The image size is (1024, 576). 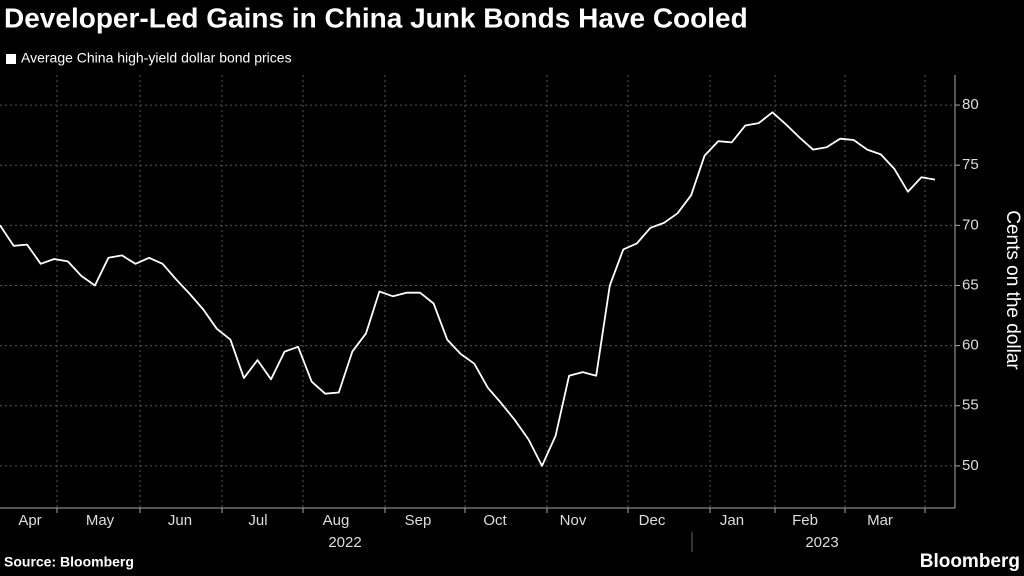 I want to click on y-tick-label: 50, so click(x=970, y=465).